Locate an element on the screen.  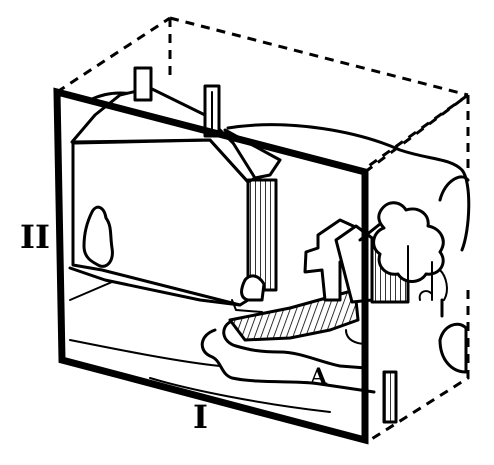
label-region-a: A is located at coordinates (318, 377).